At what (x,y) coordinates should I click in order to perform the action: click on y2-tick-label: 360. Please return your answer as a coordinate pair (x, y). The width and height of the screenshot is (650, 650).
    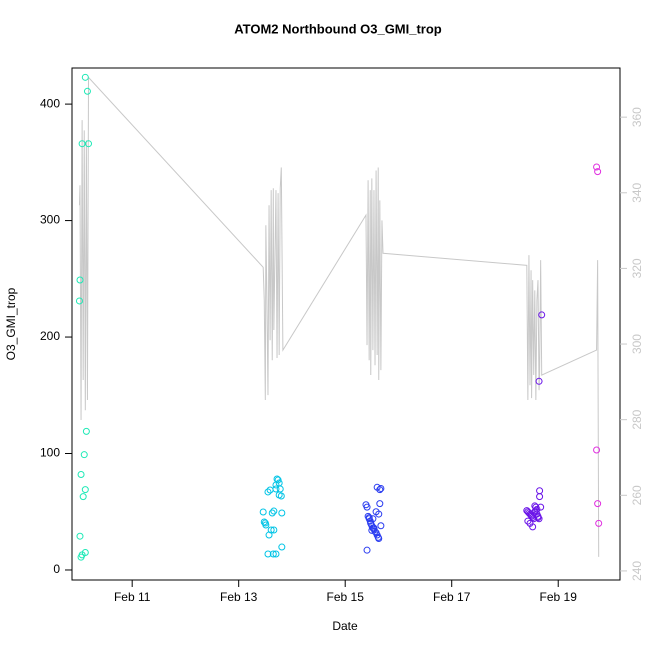
    Looking at the image, I should click on (637, 117).